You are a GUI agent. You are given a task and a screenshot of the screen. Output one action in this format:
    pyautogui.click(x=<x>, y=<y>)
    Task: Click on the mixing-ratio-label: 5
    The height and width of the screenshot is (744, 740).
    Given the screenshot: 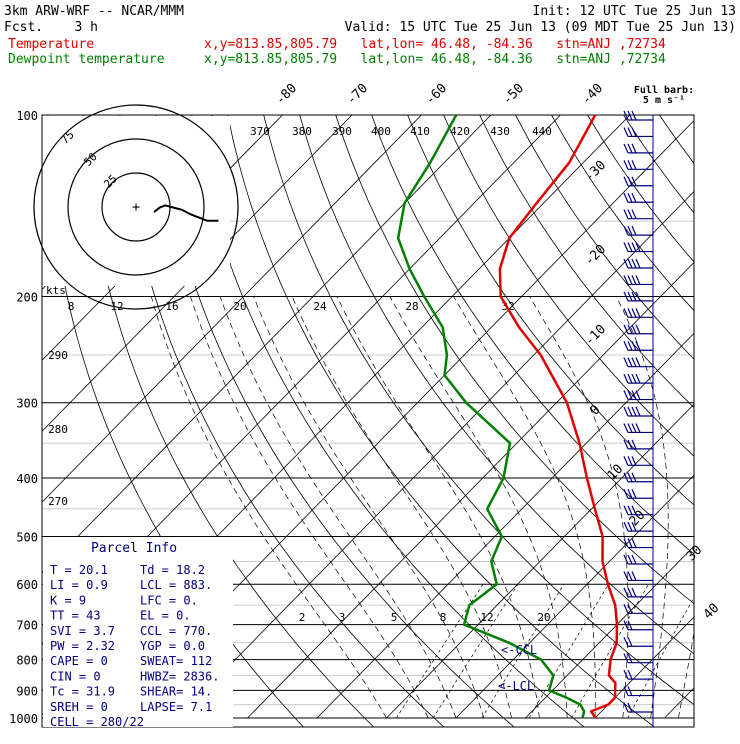 What is the action you would take?
    pyautogui.click(x=394, y=617)
    